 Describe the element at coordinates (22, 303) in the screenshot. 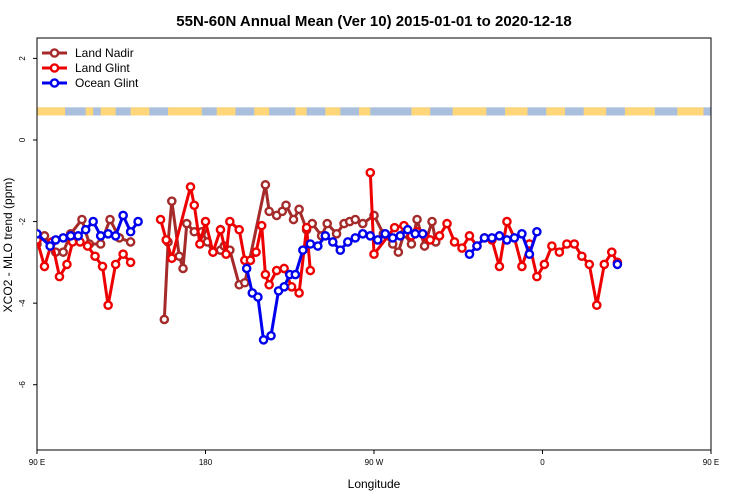

I see `y-tick-label: -4` at that location.